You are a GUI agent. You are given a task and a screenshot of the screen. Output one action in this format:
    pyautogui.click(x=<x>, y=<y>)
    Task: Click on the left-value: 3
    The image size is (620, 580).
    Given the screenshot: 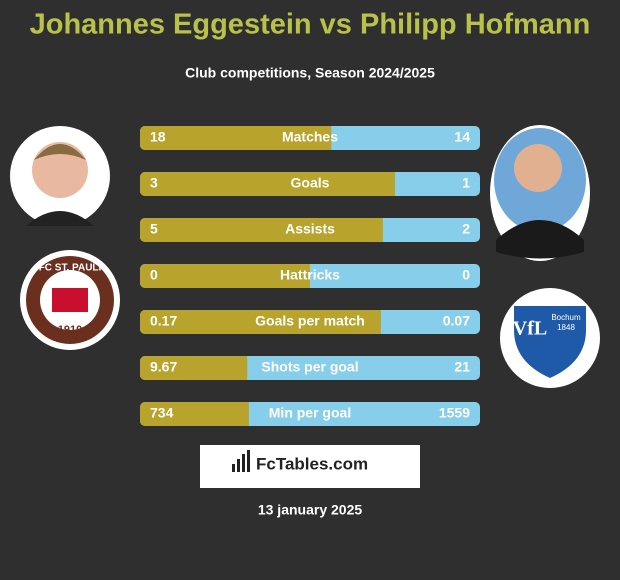 What is the action you would take?
    pyautogui.click(x=154, y=183)
    